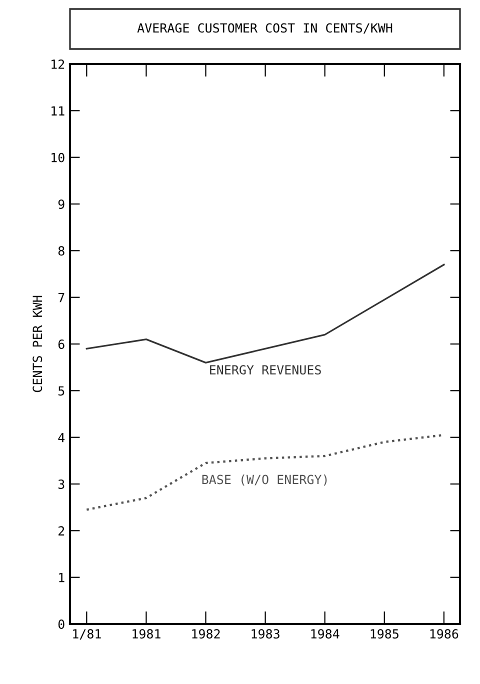 Image resolution: width=480 pixels, height=684 pixels. I want to click on x-tick-label: 1983, so click(266, 634).